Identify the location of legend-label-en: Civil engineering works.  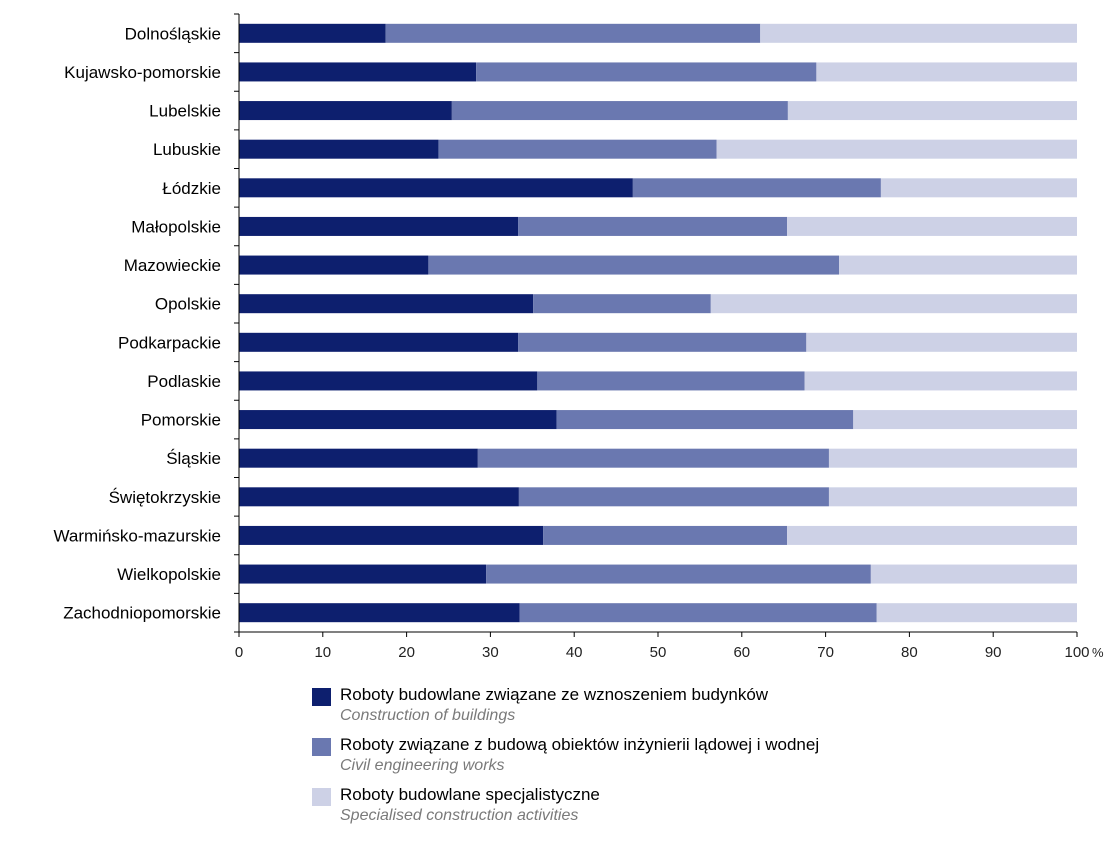
(686, 766).